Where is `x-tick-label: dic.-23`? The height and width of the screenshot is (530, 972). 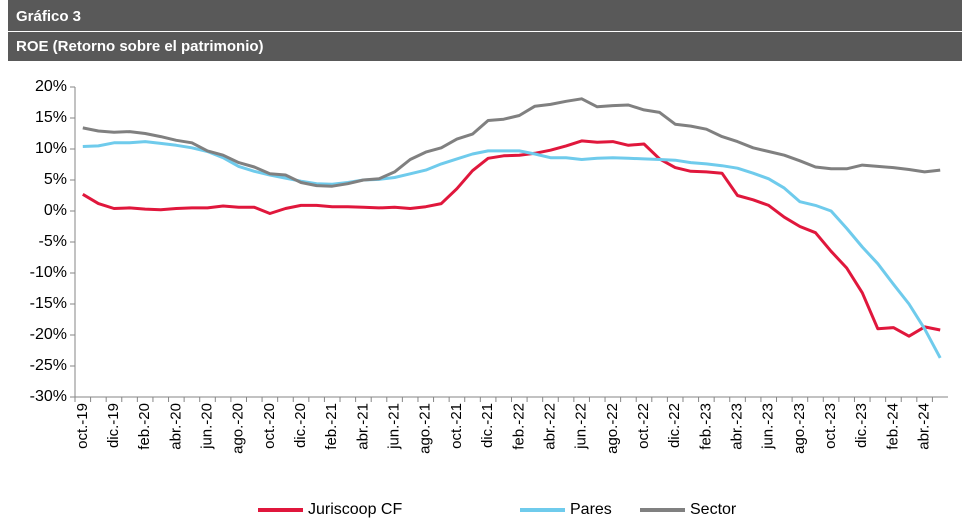 x-tick-label: dic.-23 is located at coordinates (861, 425).